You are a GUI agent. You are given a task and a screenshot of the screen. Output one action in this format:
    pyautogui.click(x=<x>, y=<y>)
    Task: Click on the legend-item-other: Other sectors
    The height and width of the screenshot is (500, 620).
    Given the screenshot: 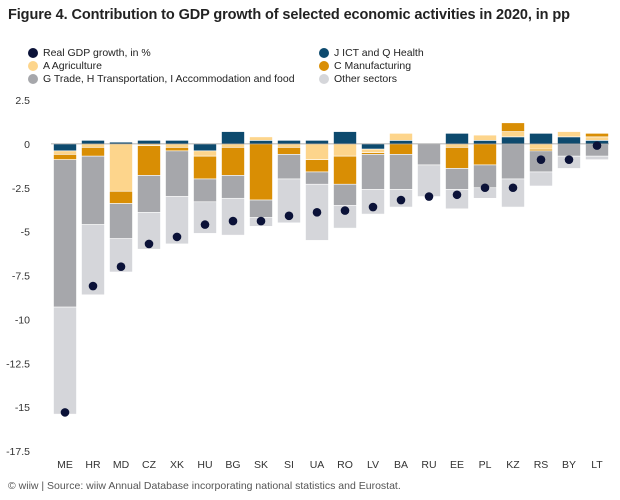 What is the action you would take?
    pyautogui.click(x=358, y=78)
    